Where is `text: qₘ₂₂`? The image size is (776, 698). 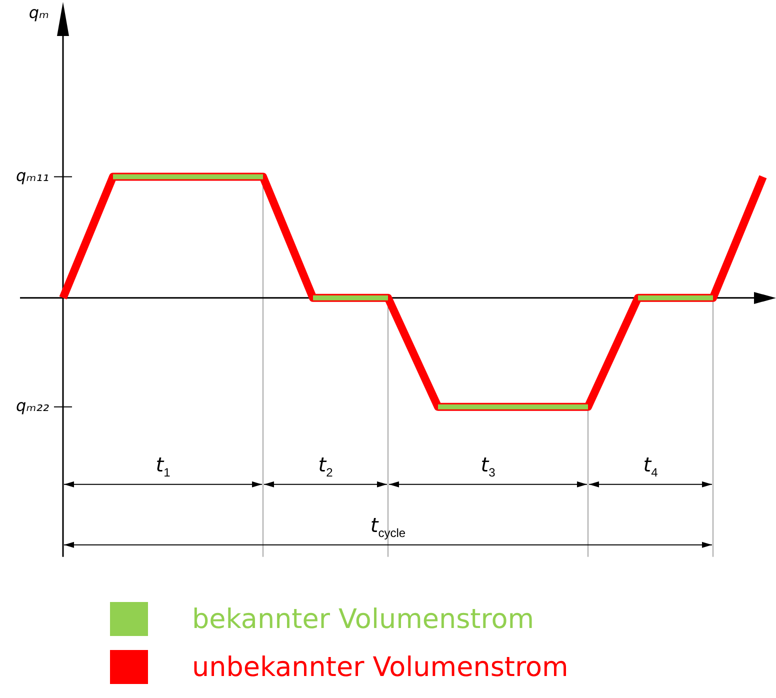
text: qₘ₂₂ is located at coordinates (33, 406).